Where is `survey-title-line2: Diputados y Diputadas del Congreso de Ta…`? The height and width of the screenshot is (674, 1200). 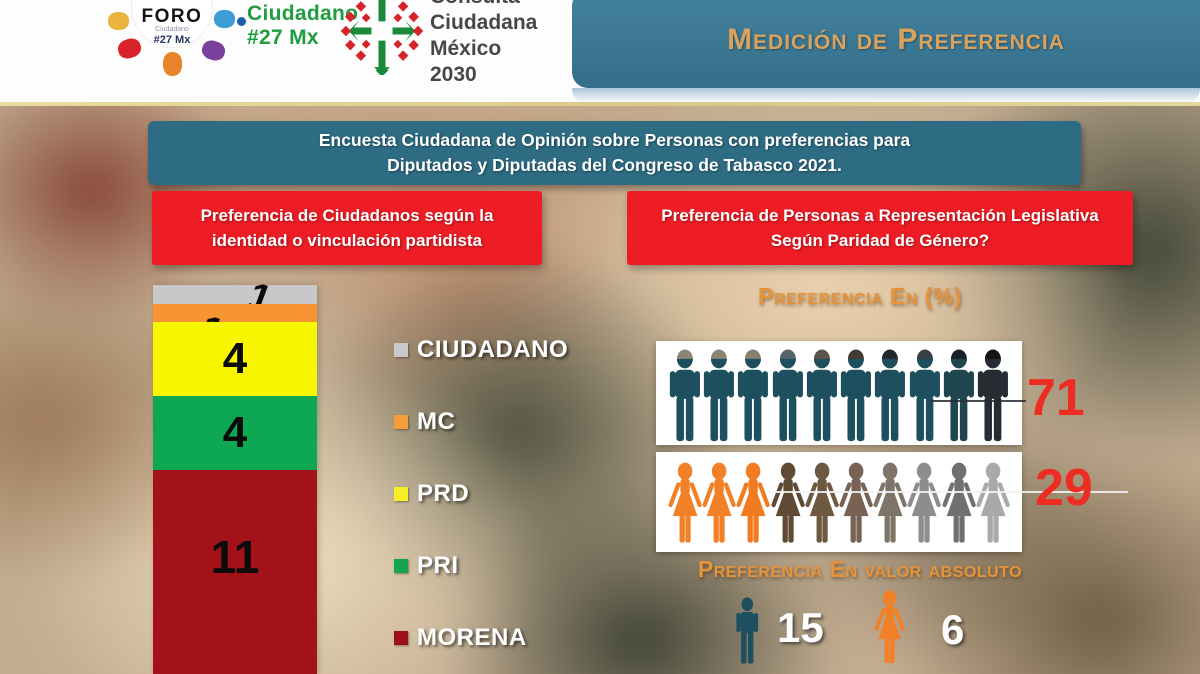 survey-title-line2: Diputados y Diputadas del Congreso de Ta… is located at coordinates (614, 165).